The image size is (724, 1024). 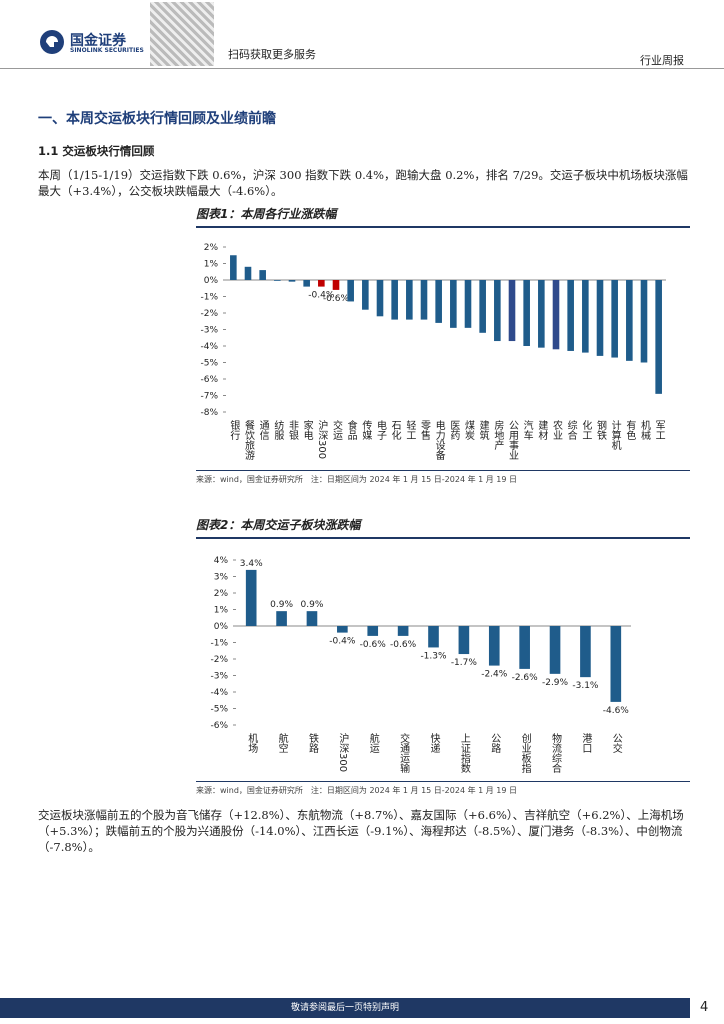 What do you see at coordinates (659, 430) in the screenshot?
I see `x-tick-label: 军工` at bounding box center [659, 430].